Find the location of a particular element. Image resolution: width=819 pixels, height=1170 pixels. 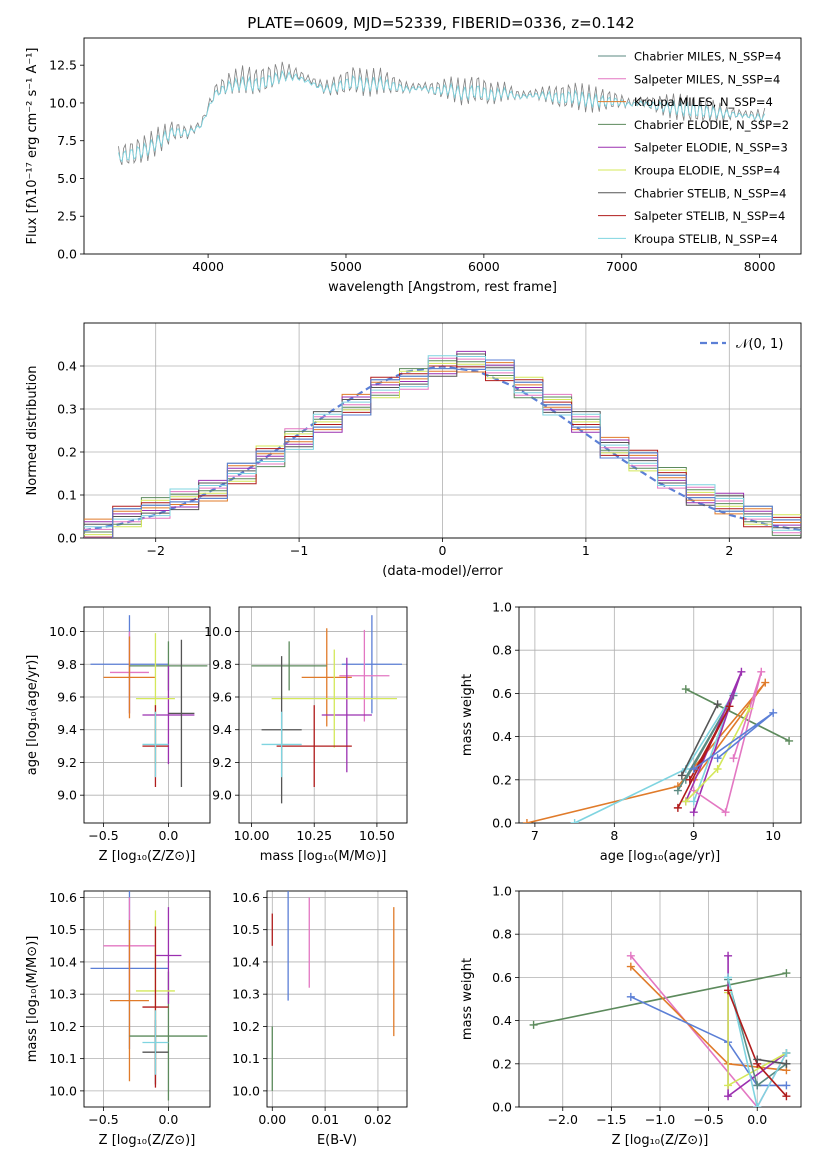

y-tick-label: 10.5 is located at coordinates (246, 929).